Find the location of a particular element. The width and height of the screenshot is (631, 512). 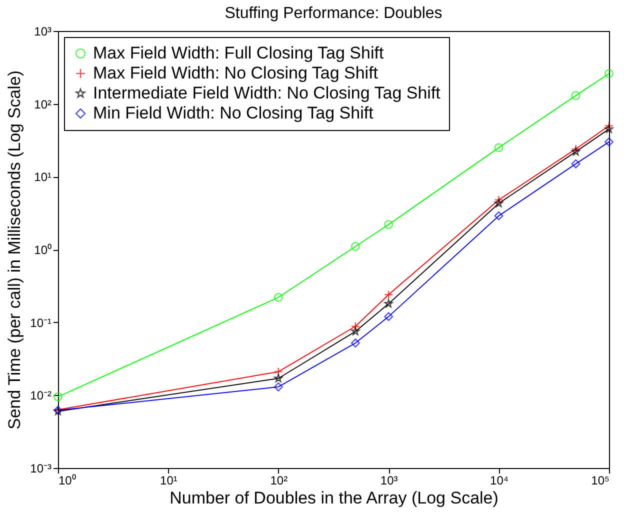

y-tick-label: 10² is located at coordinates (43, 104).